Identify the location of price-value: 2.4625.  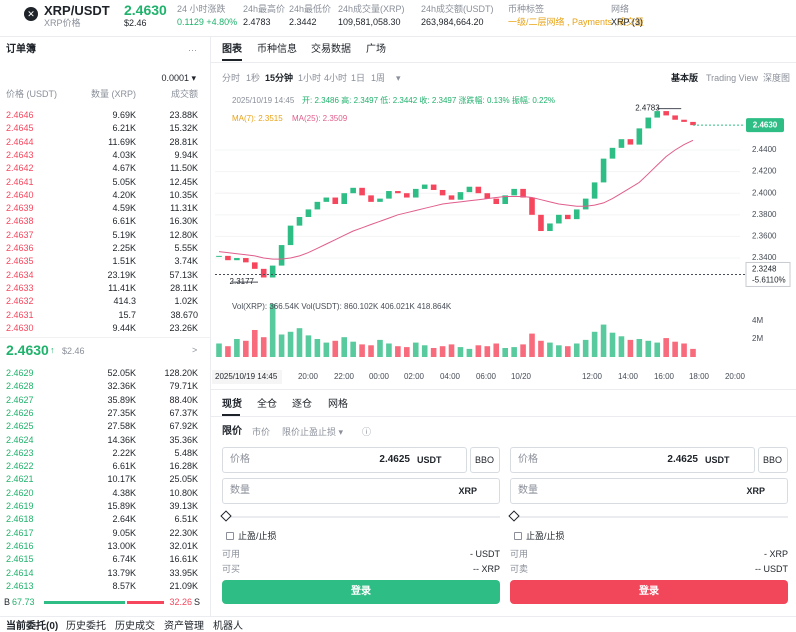
(682, 459).